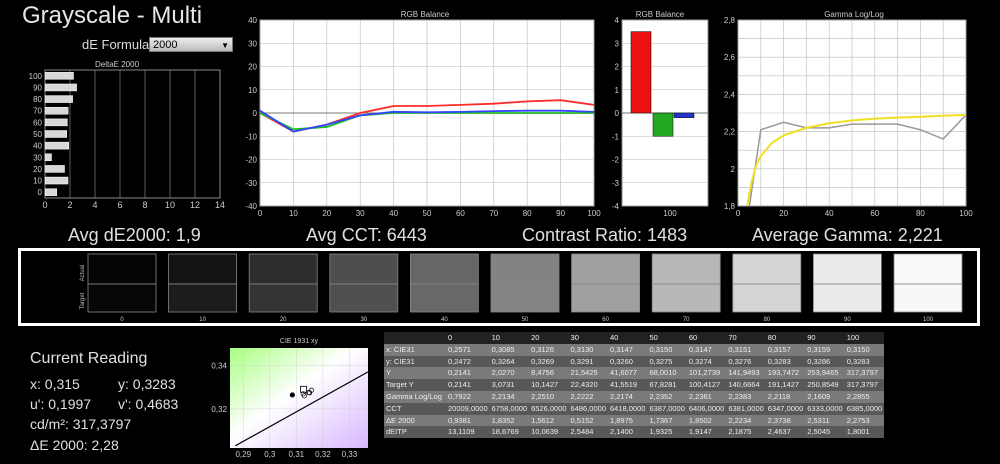 This screenshot has height=464, width=1000. What do you see at coordinates (468, 408) in the screenshot?
I see `table-cell: 20009,0000` at bounding box center [468, 408].